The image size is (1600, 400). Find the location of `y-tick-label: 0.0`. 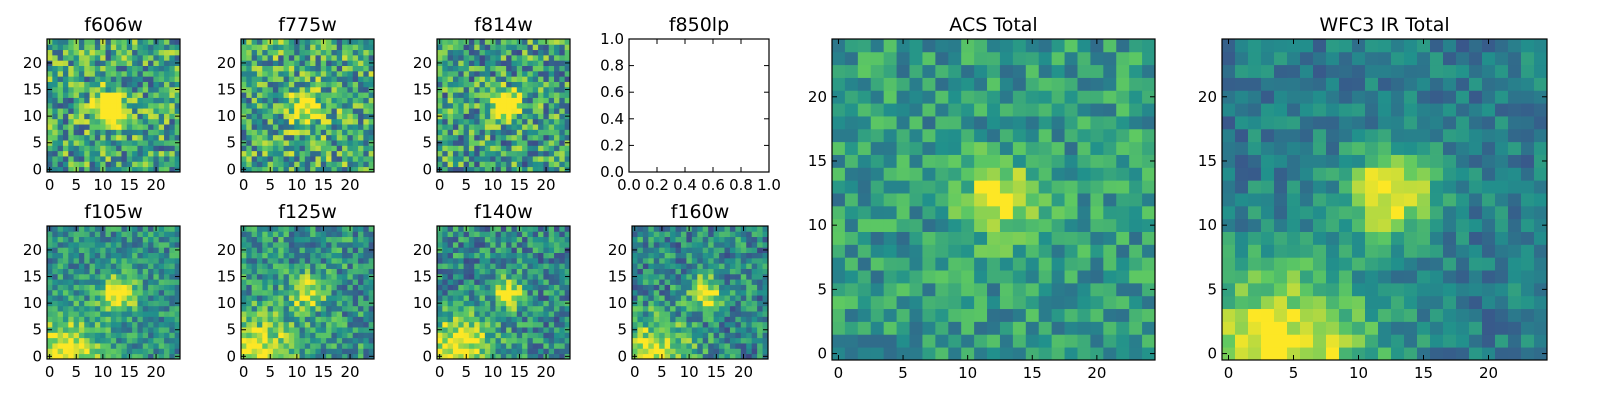

y-tick-label: 0.0 is located at coordinates (612, 172).